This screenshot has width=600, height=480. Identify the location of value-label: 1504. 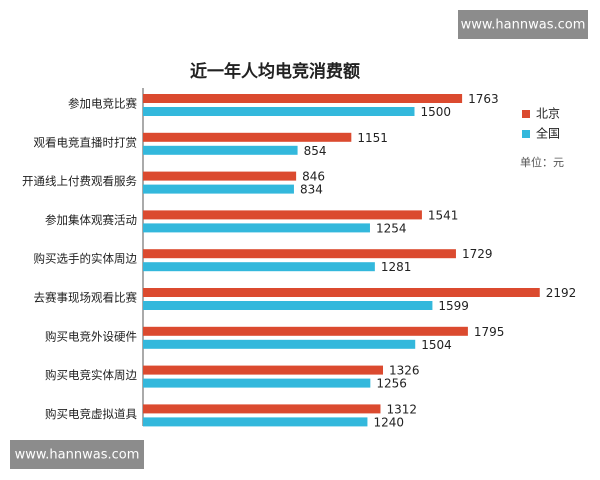
(436, 345).